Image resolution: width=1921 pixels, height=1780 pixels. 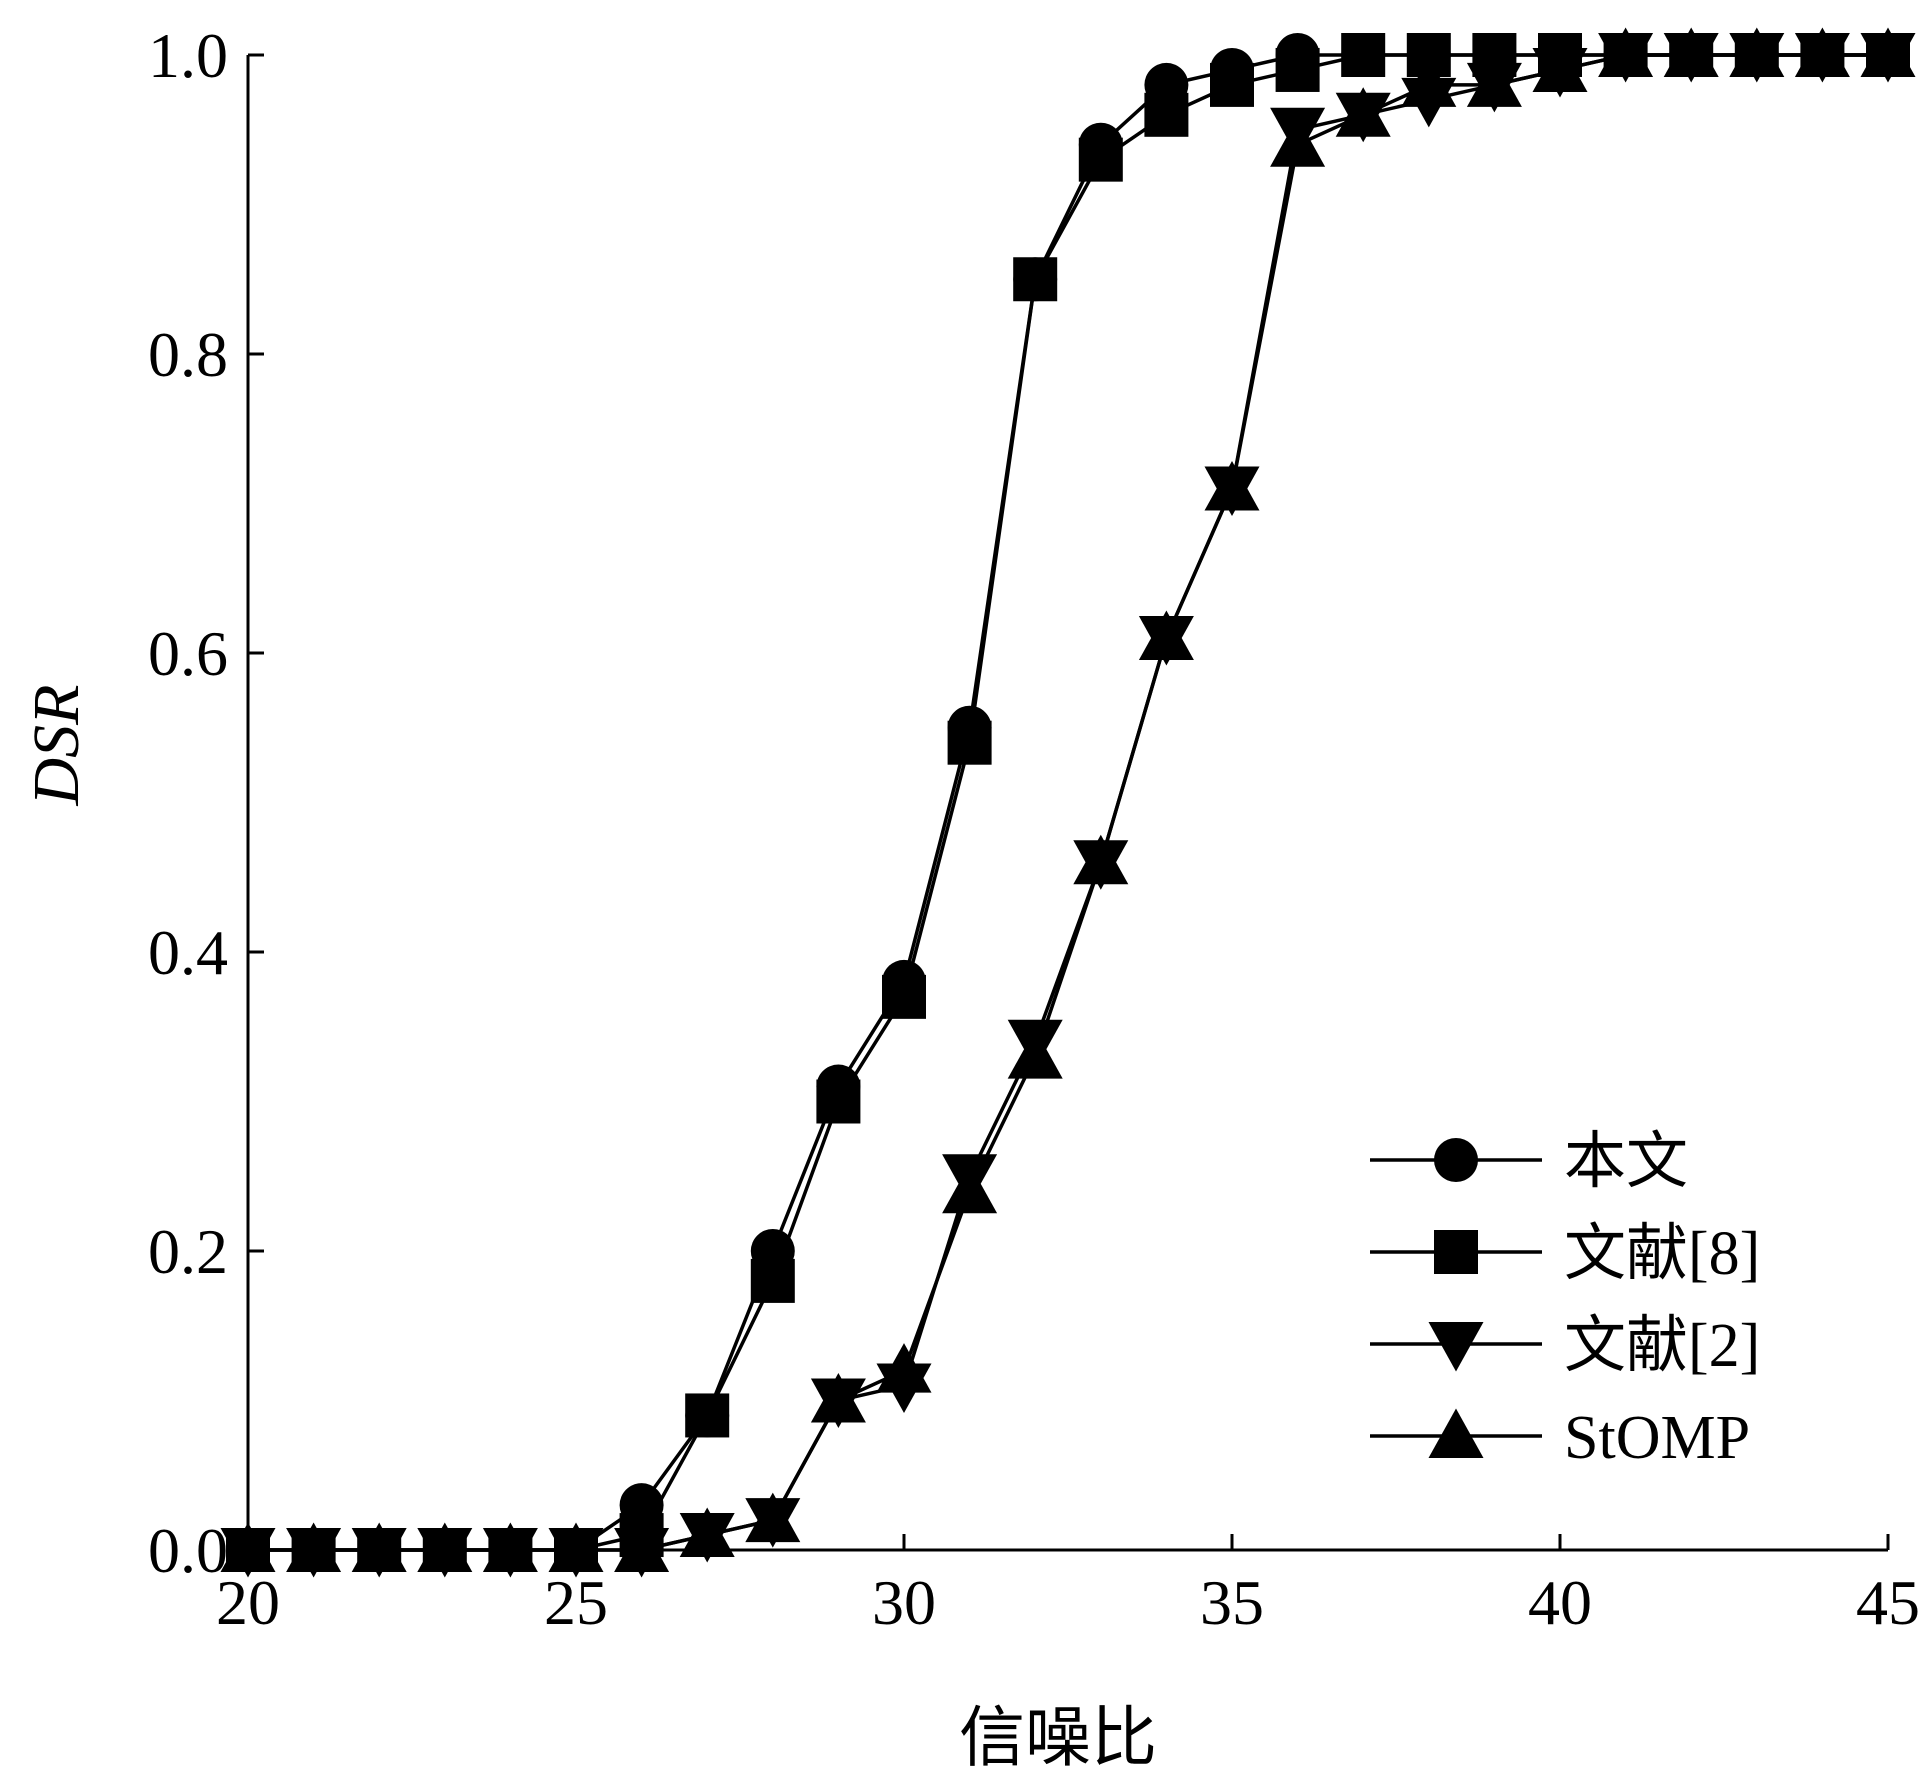 I want to click on x-tick-label: 45, so click(x=1888, y=1602).